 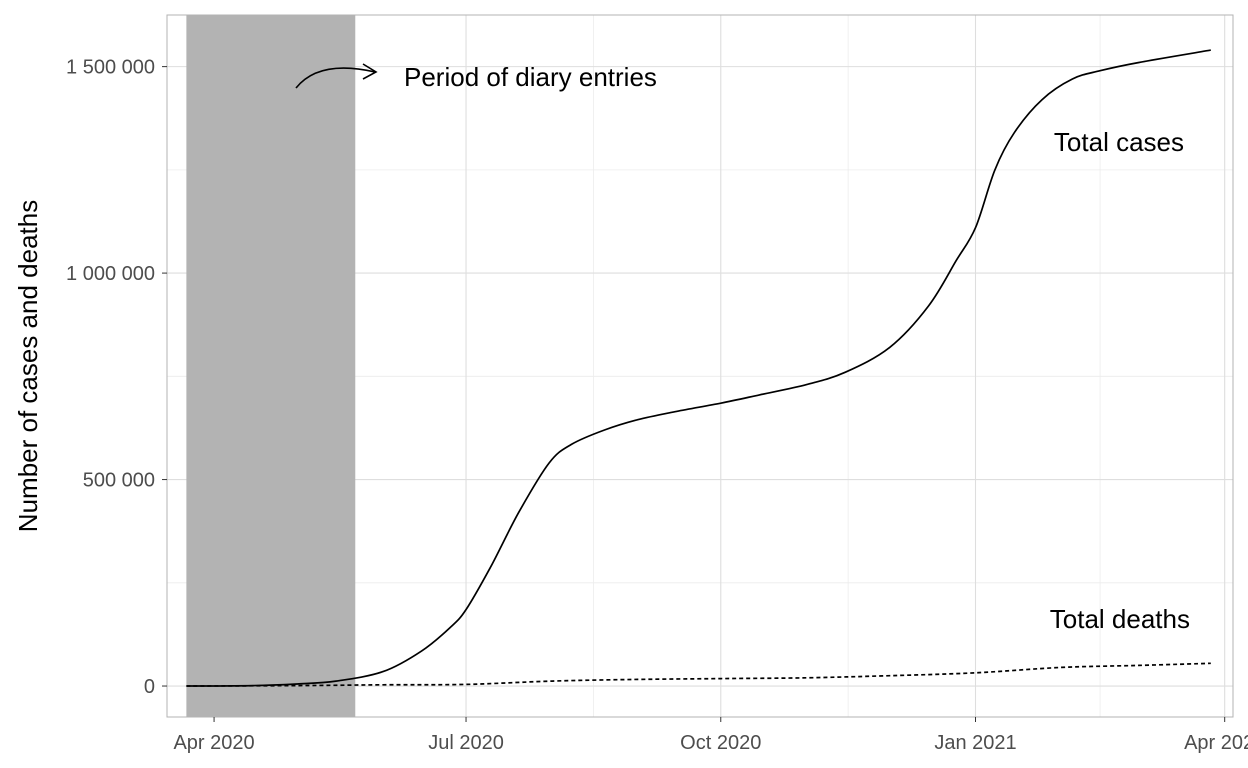 I want to click on x-tick-label: Apr 2021, so click(x=1216, y=743).